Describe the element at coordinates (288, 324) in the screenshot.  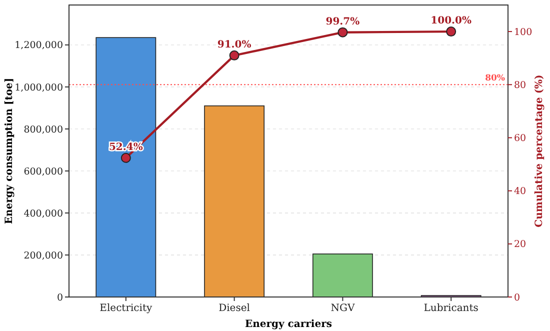
I see `x-axis-title: Energy carriers` at that location.